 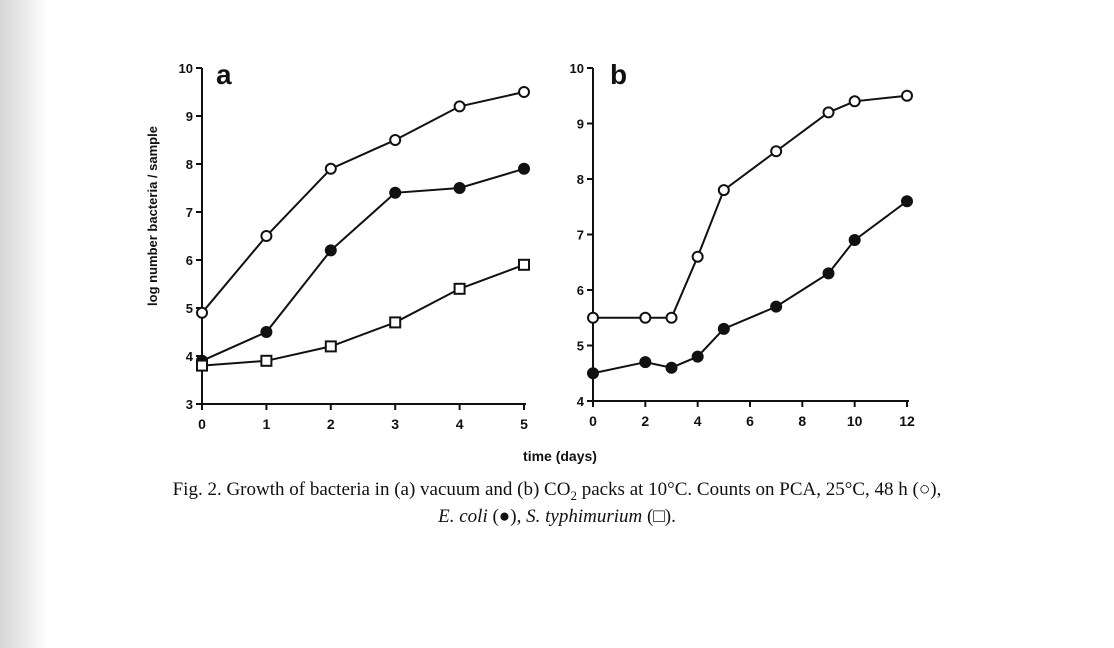 I want to click on caption-styphimurium: S. typhimurium, so click(x=584, y=516).